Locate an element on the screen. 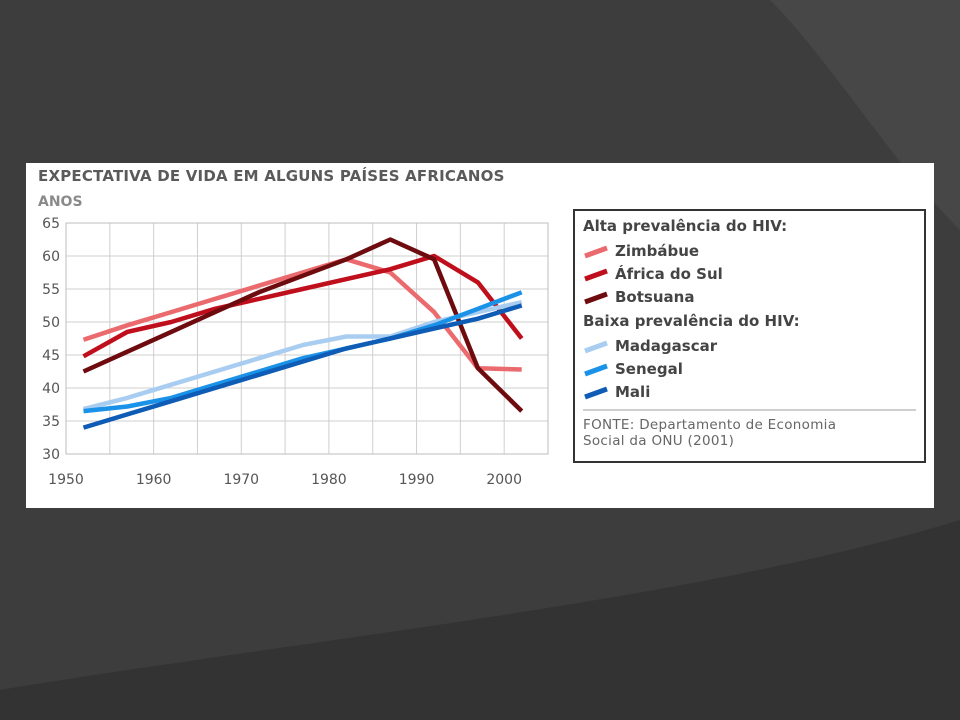 This screenshot has height=720, width=960. legend-divider is located at coordinates (749, 410).